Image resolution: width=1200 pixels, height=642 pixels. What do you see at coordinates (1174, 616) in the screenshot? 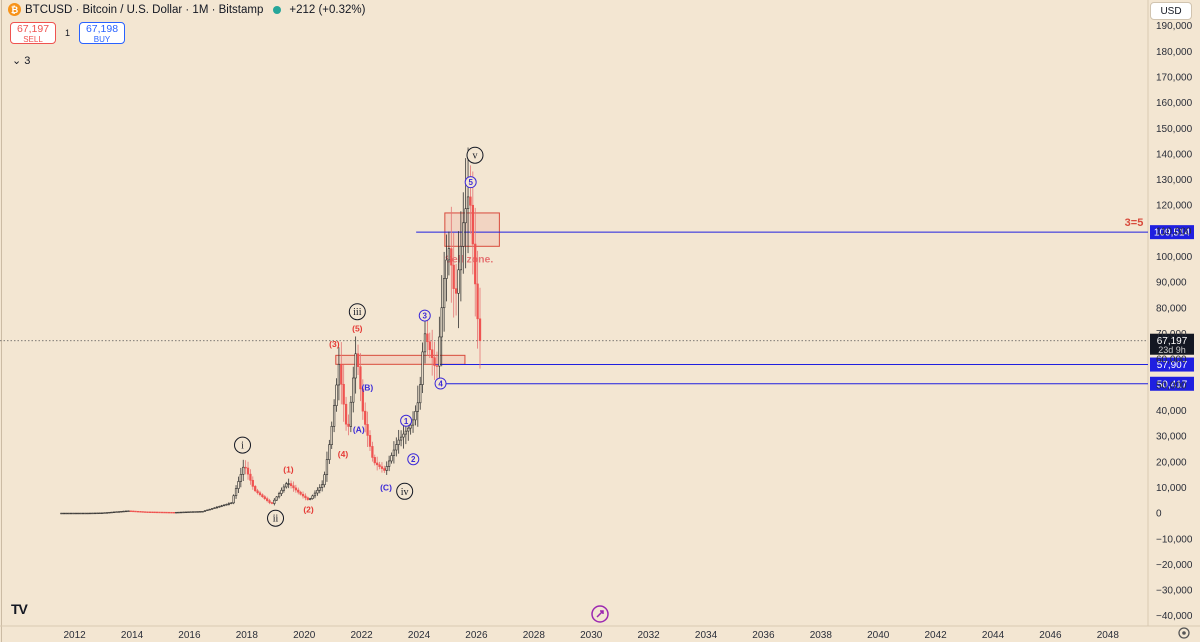
I see `y-tick-label: −40,000` at bounding box center [1174, 616].